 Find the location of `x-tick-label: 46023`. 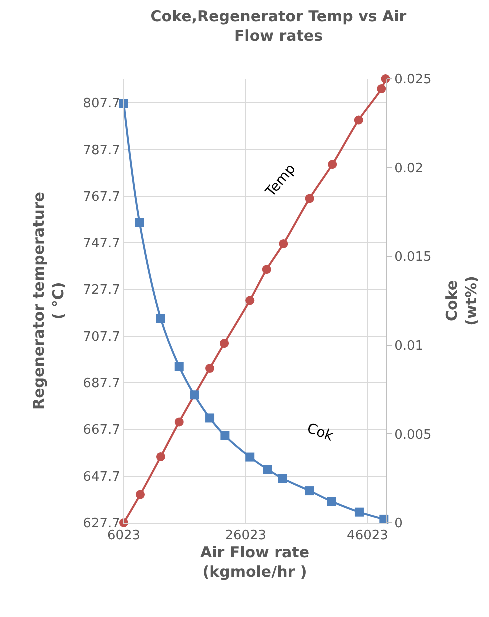

x-tick-label: 46023 is located at coordinates (367, 536).